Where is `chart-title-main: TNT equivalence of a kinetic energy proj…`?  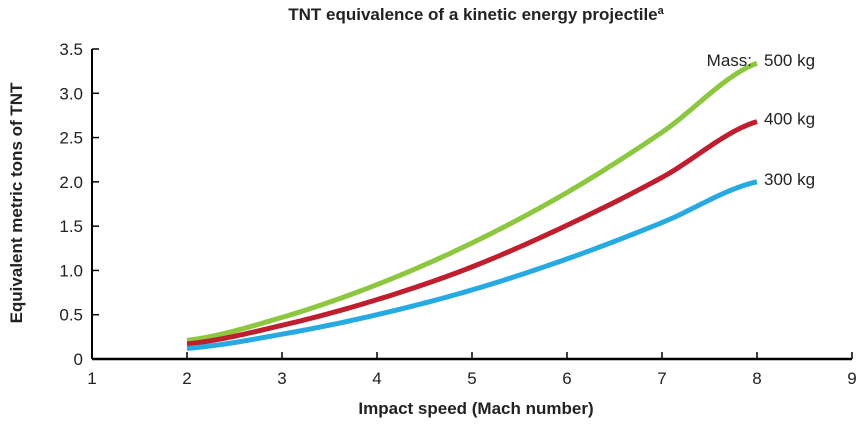
chart-title-main: TNT equivalence of a kinetic energy proj… is located at coordinates (472, 14).